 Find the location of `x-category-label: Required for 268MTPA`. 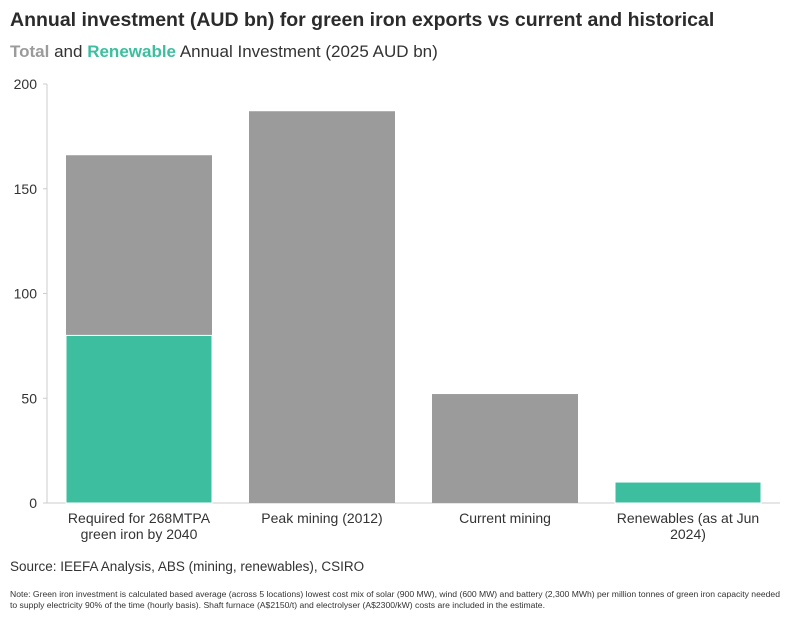

x-category-label: Required for 268MTPA is located at coordinates (139, 518).